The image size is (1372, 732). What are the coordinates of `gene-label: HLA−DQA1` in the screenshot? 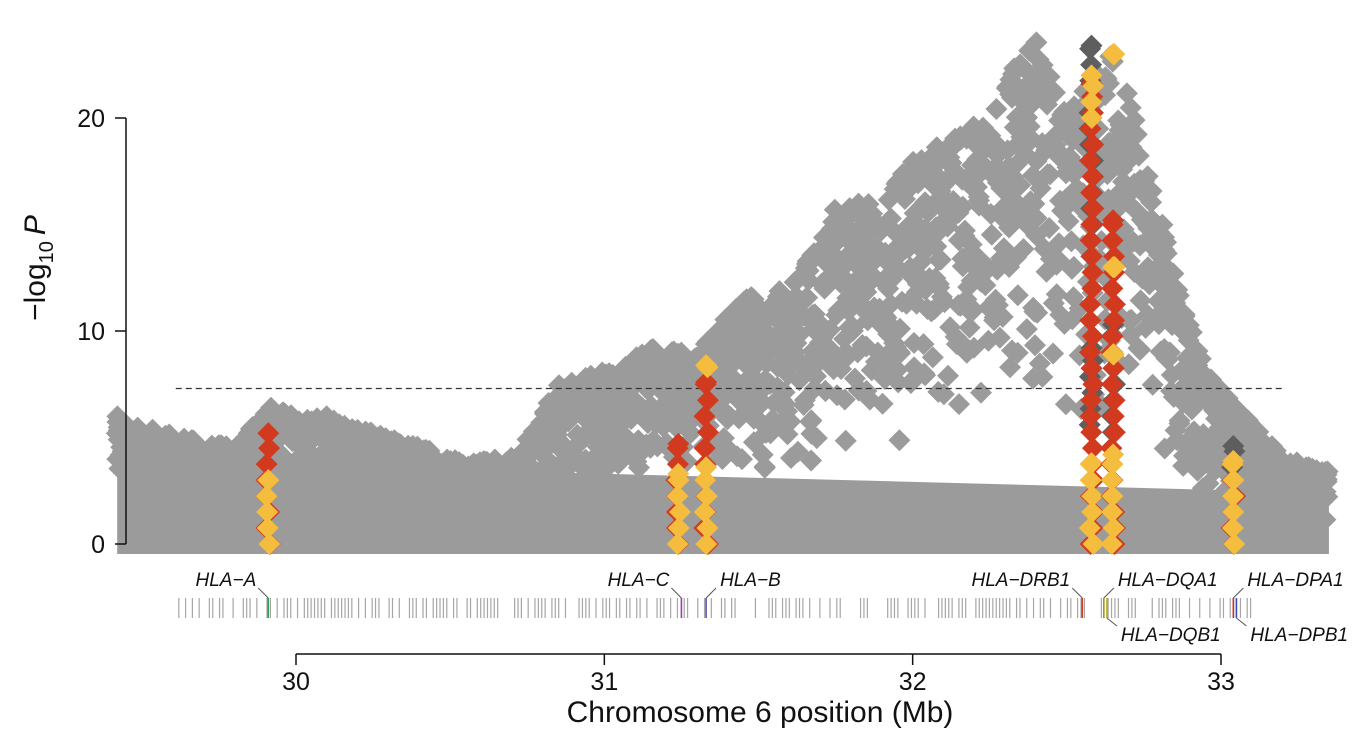 It's located at (1168, 580).